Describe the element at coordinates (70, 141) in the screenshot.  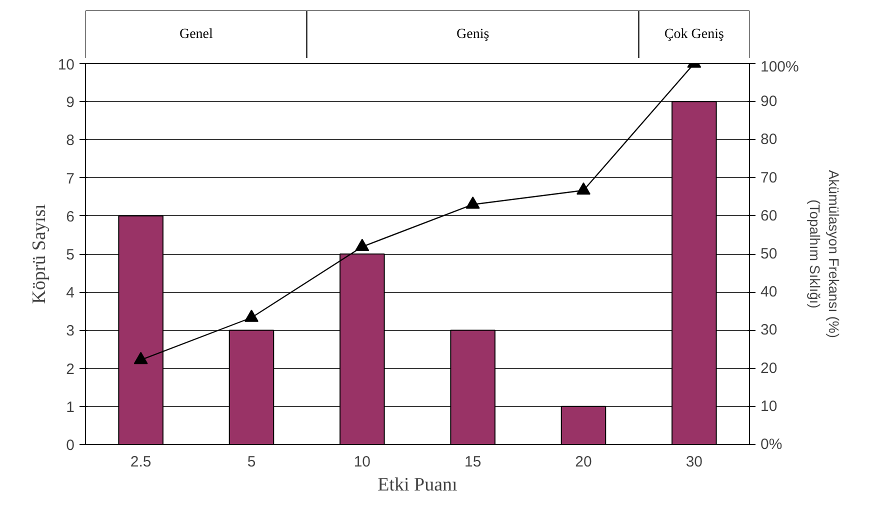
I see `y-tick-label: 8` at that location.